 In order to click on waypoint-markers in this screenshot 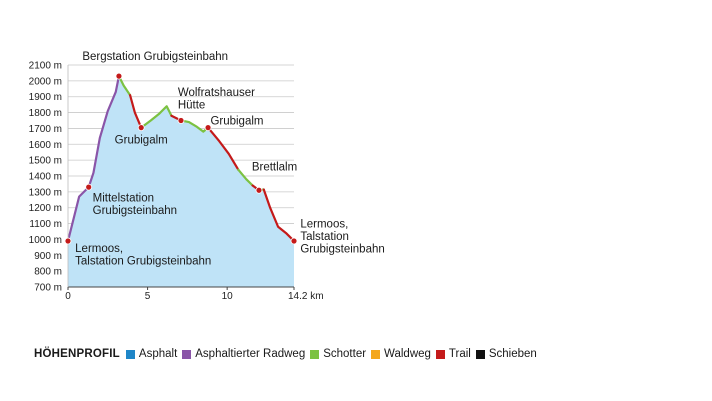, I will do `click(181, 158)`.